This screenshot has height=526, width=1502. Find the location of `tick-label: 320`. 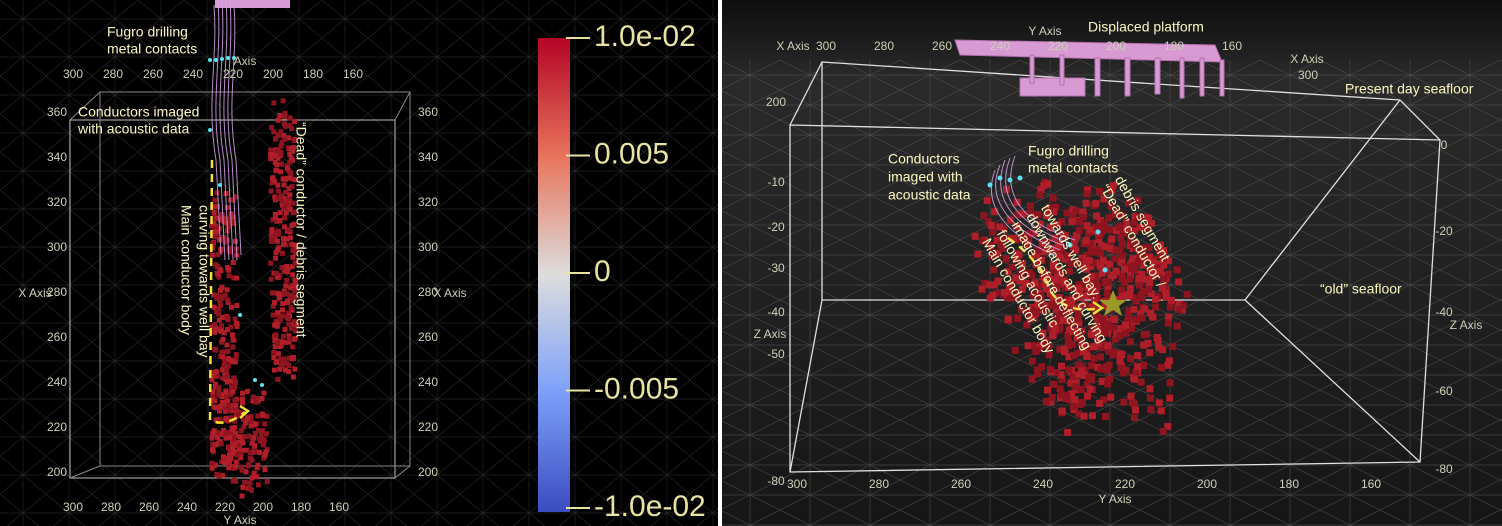

tick-label: 320 is located at coordinates (428, 202).